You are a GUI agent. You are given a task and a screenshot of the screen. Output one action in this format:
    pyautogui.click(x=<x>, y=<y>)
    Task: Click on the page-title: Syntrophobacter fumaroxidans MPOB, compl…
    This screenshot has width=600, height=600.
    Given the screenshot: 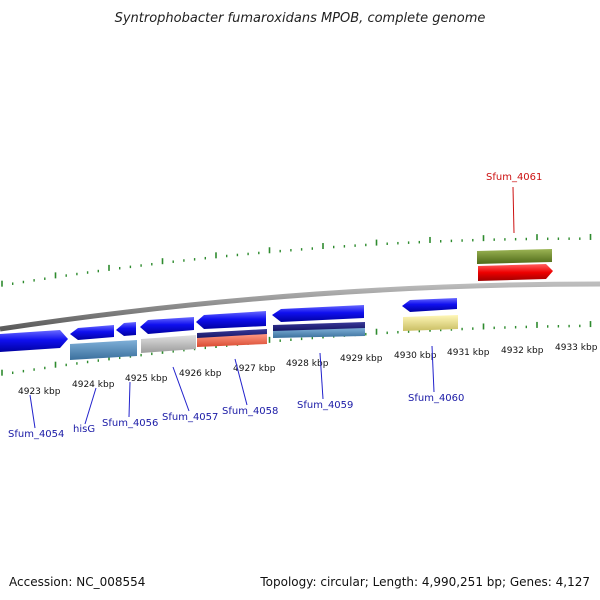 What is the action you would take?
    pyautogui.click(x=300, y=18)
    